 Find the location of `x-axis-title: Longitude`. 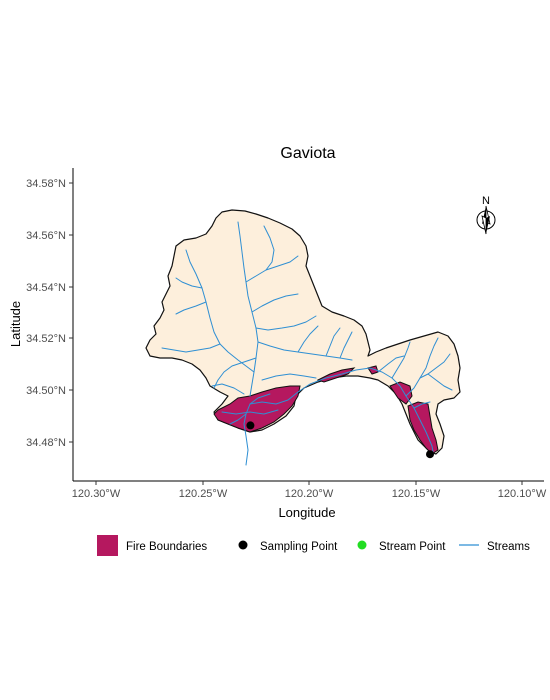

x-axis-title: Longitude is located at coordinates (306, 512).